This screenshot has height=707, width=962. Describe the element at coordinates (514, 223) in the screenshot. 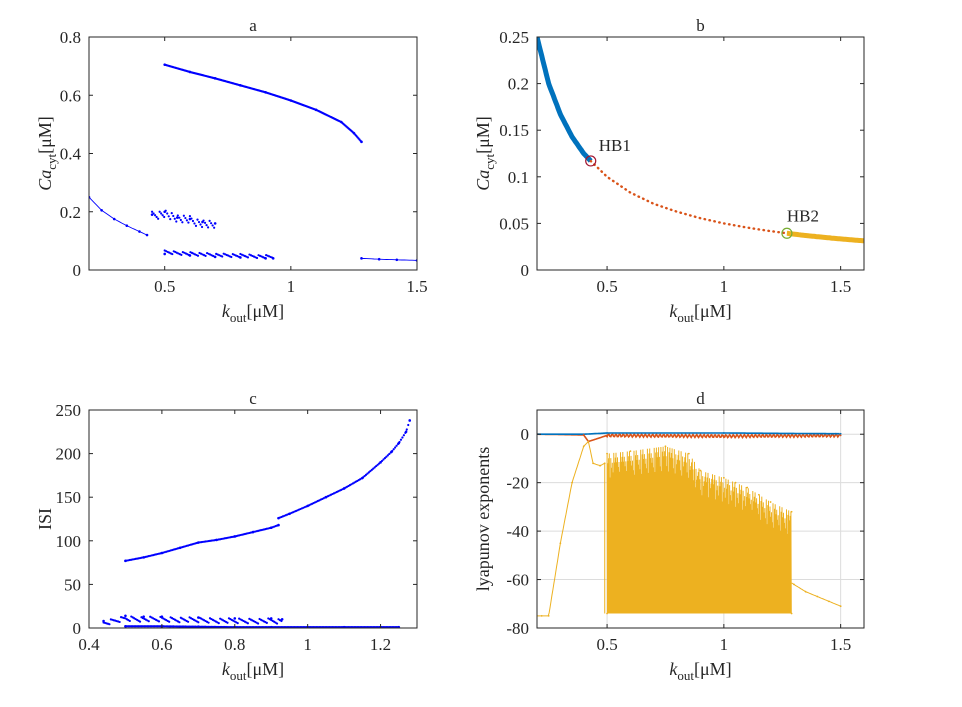

I see `y-tick-label: 0.05` at that location.